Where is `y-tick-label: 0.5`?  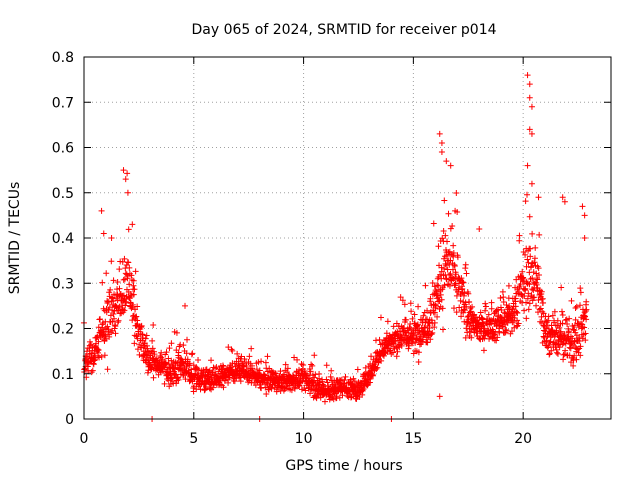
y-tick-label: 0.5 is located at coordinates (63, 194).